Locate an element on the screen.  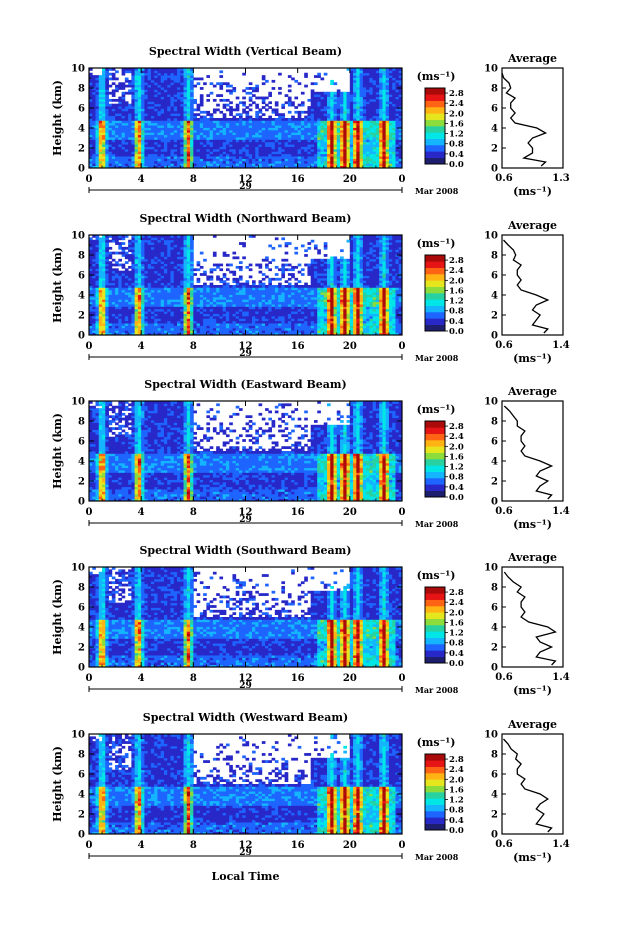
average-y-tick-label: 6 is located at coordinates (494, 109).